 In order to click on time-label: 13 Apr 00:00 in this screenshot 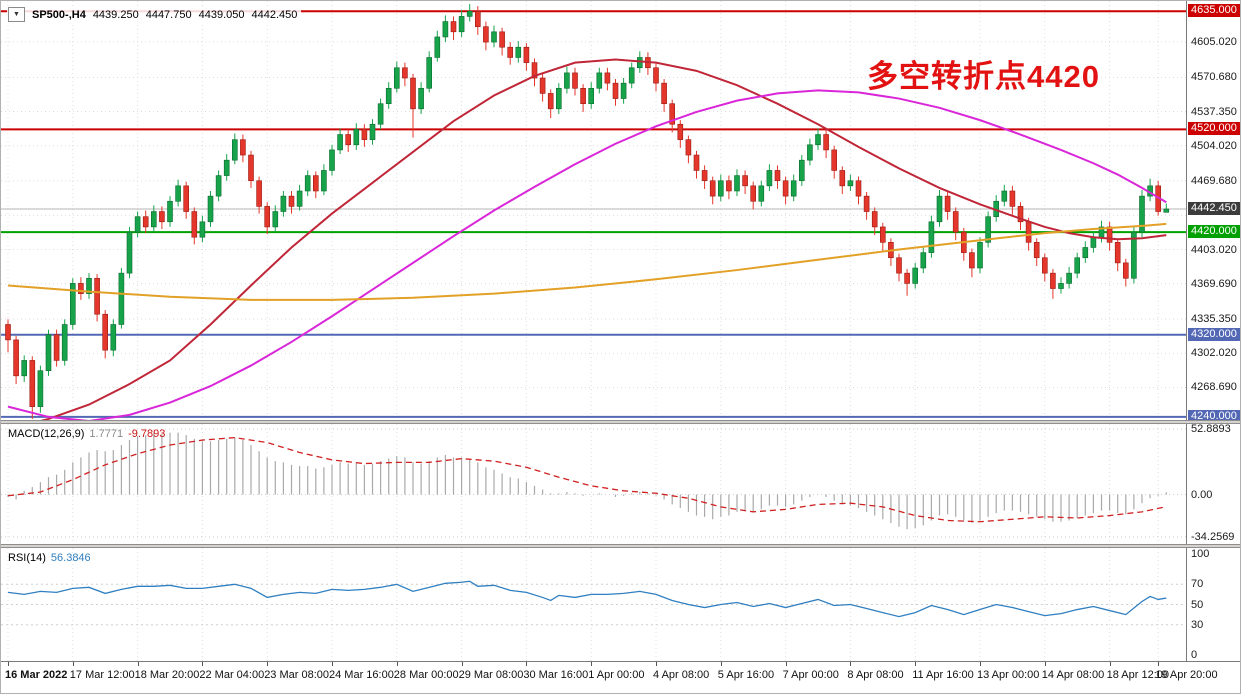, I will do `click(1008, 675)`.